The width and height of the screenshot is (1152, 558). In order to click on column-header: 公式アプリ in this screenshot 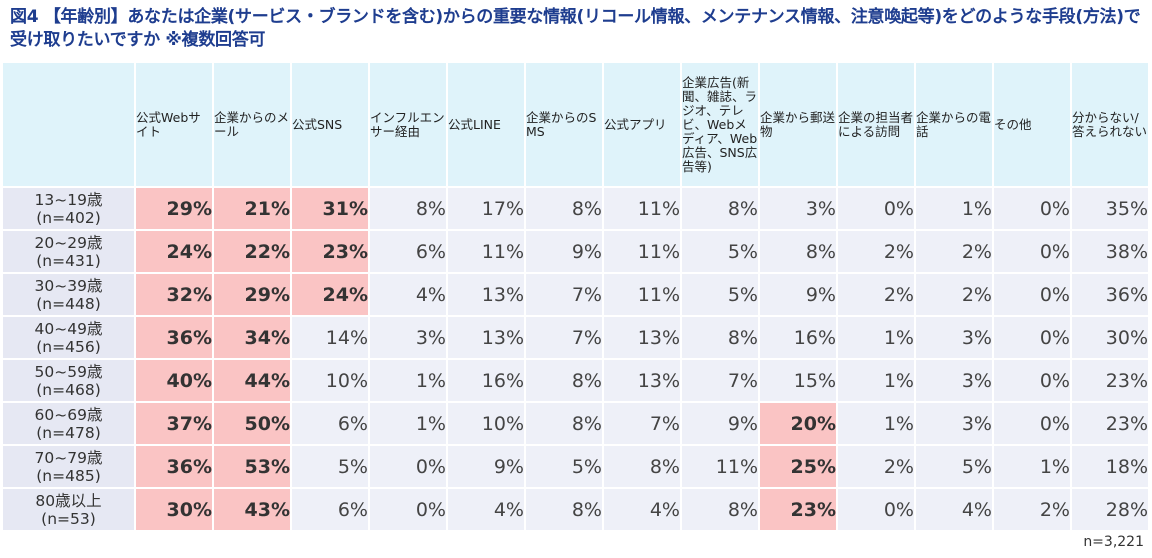, I will do `click(642, 125)`.